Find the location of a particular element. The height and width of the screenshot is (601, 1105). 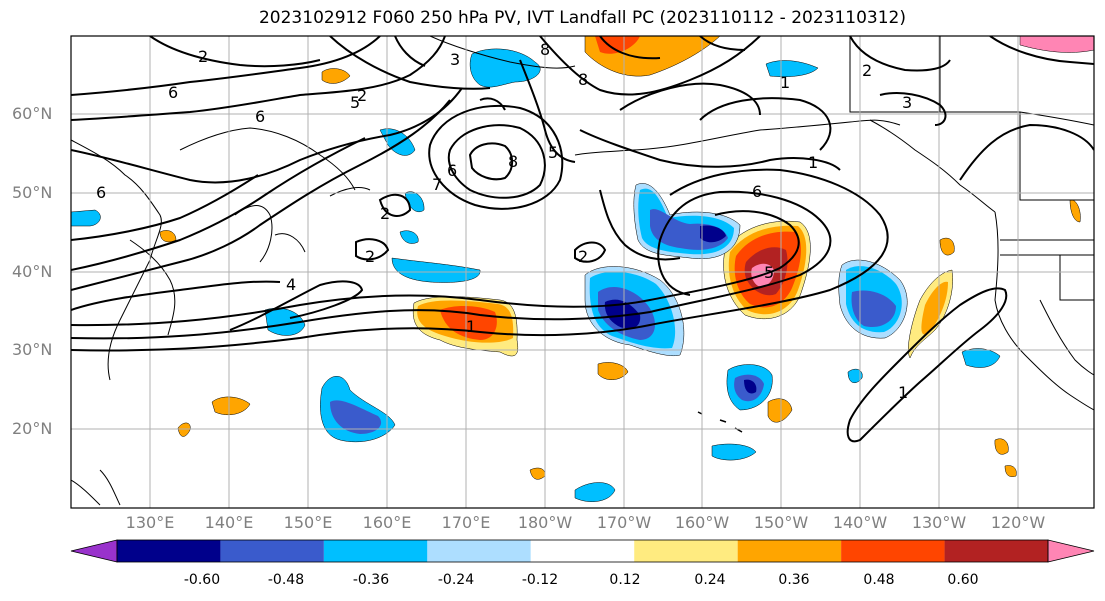

lon-label-170e: 170°E is located at coordinates (466, 522).